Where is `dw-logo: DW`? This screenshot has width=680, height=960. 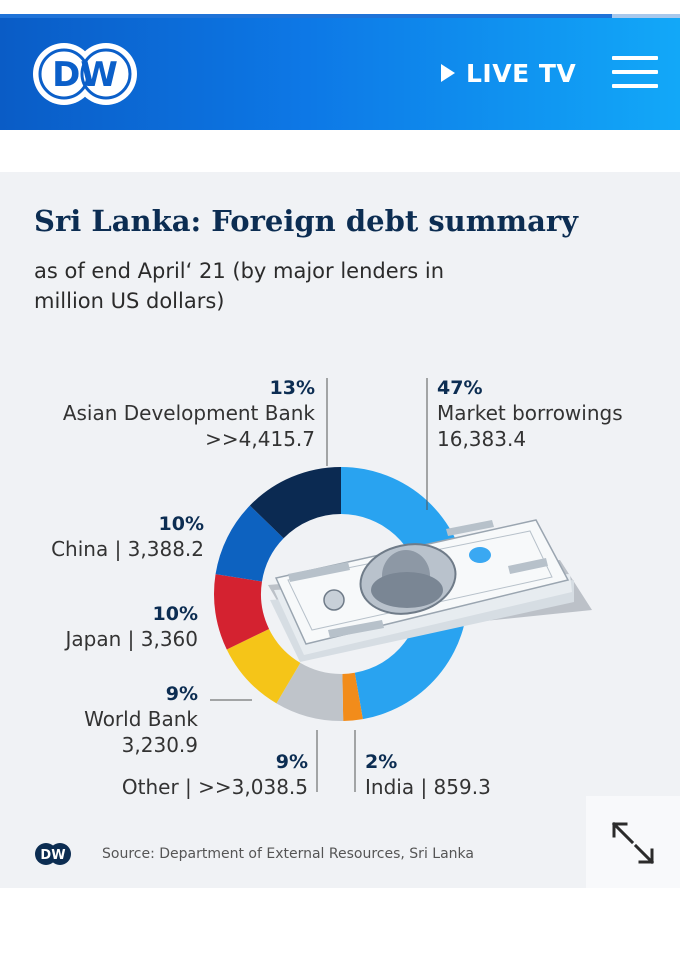 dw-logo: DW is located at coordinates (85, 74).